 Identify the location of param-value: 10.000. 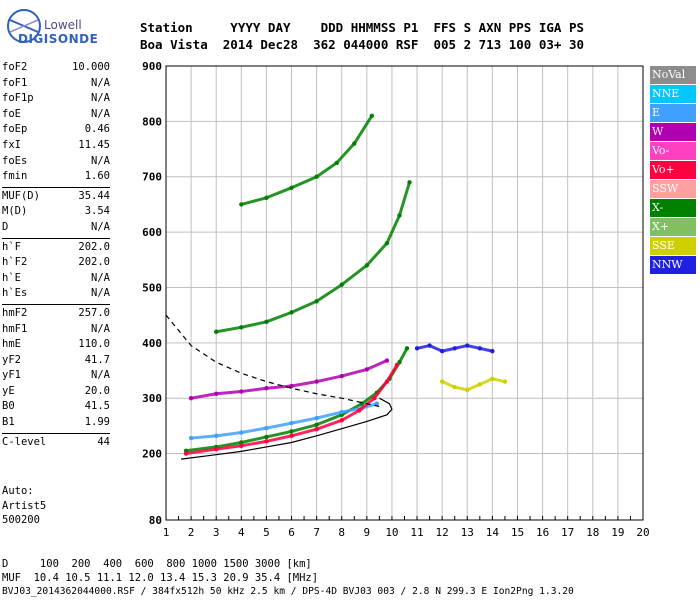
(91, 67).